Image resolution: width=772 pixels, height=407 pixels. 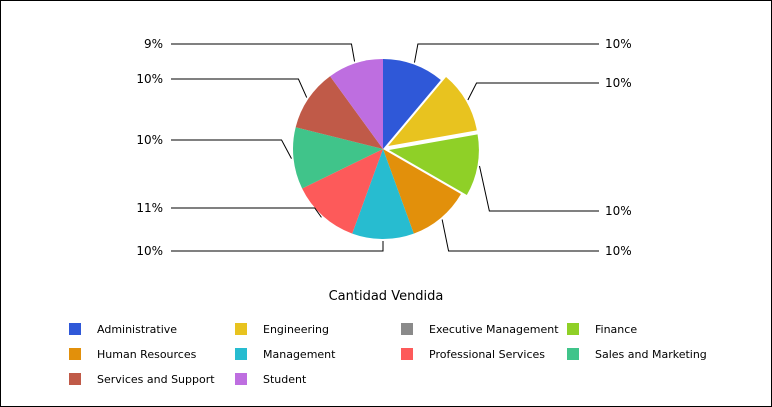 I want to click on legend-label: Services and Support, so click(x=156, y=379).